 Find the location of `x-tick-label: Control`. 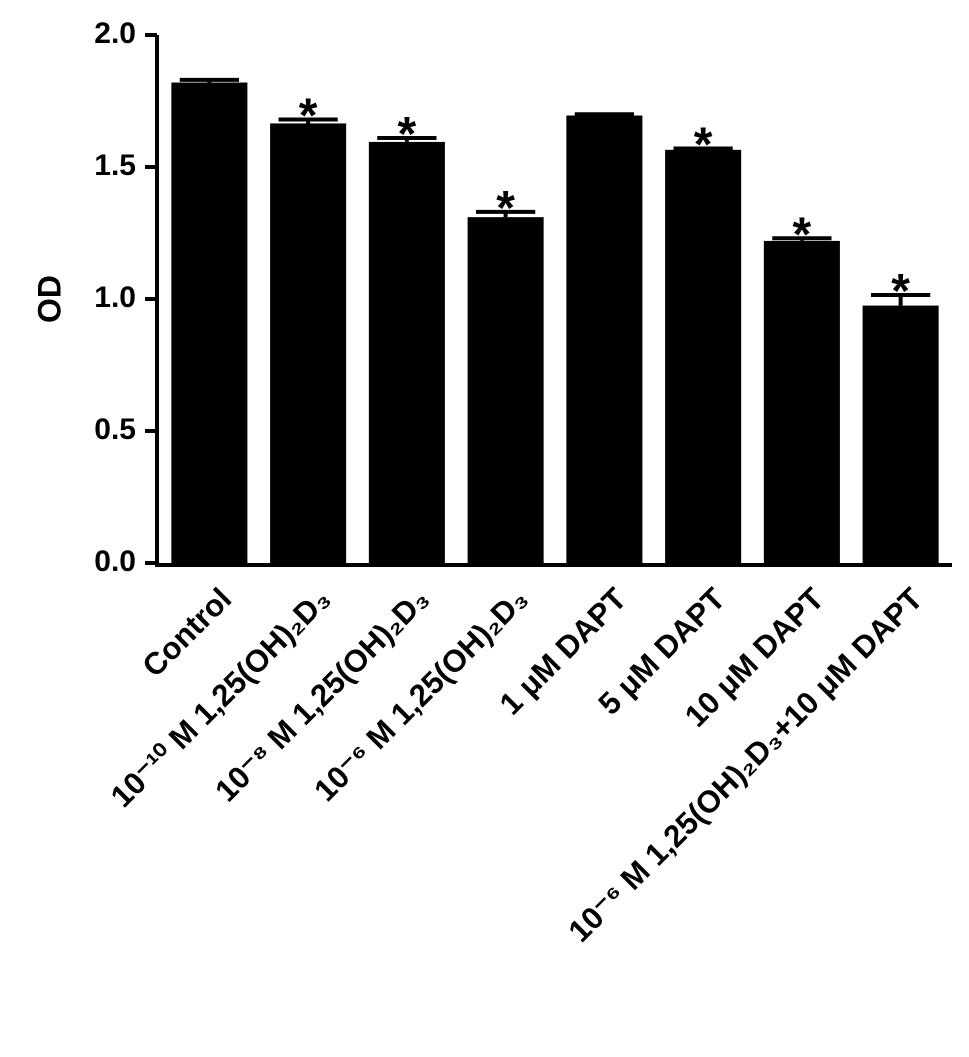

x-tick-label: Control is located at coordinates (186, 632).